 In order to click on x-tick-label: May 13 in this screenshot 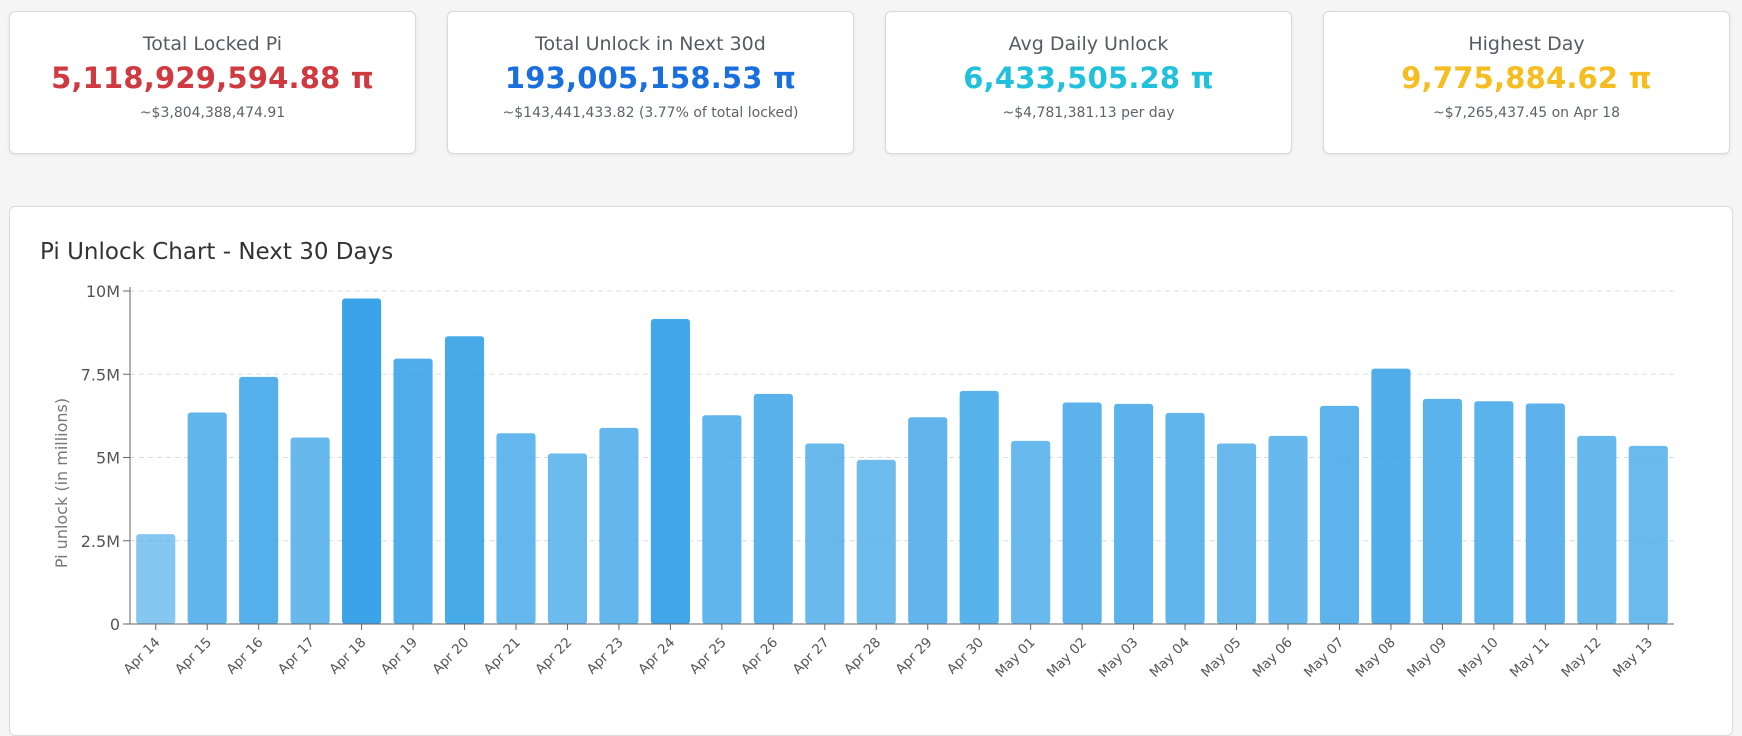, I will do `click(1633, 658)`.